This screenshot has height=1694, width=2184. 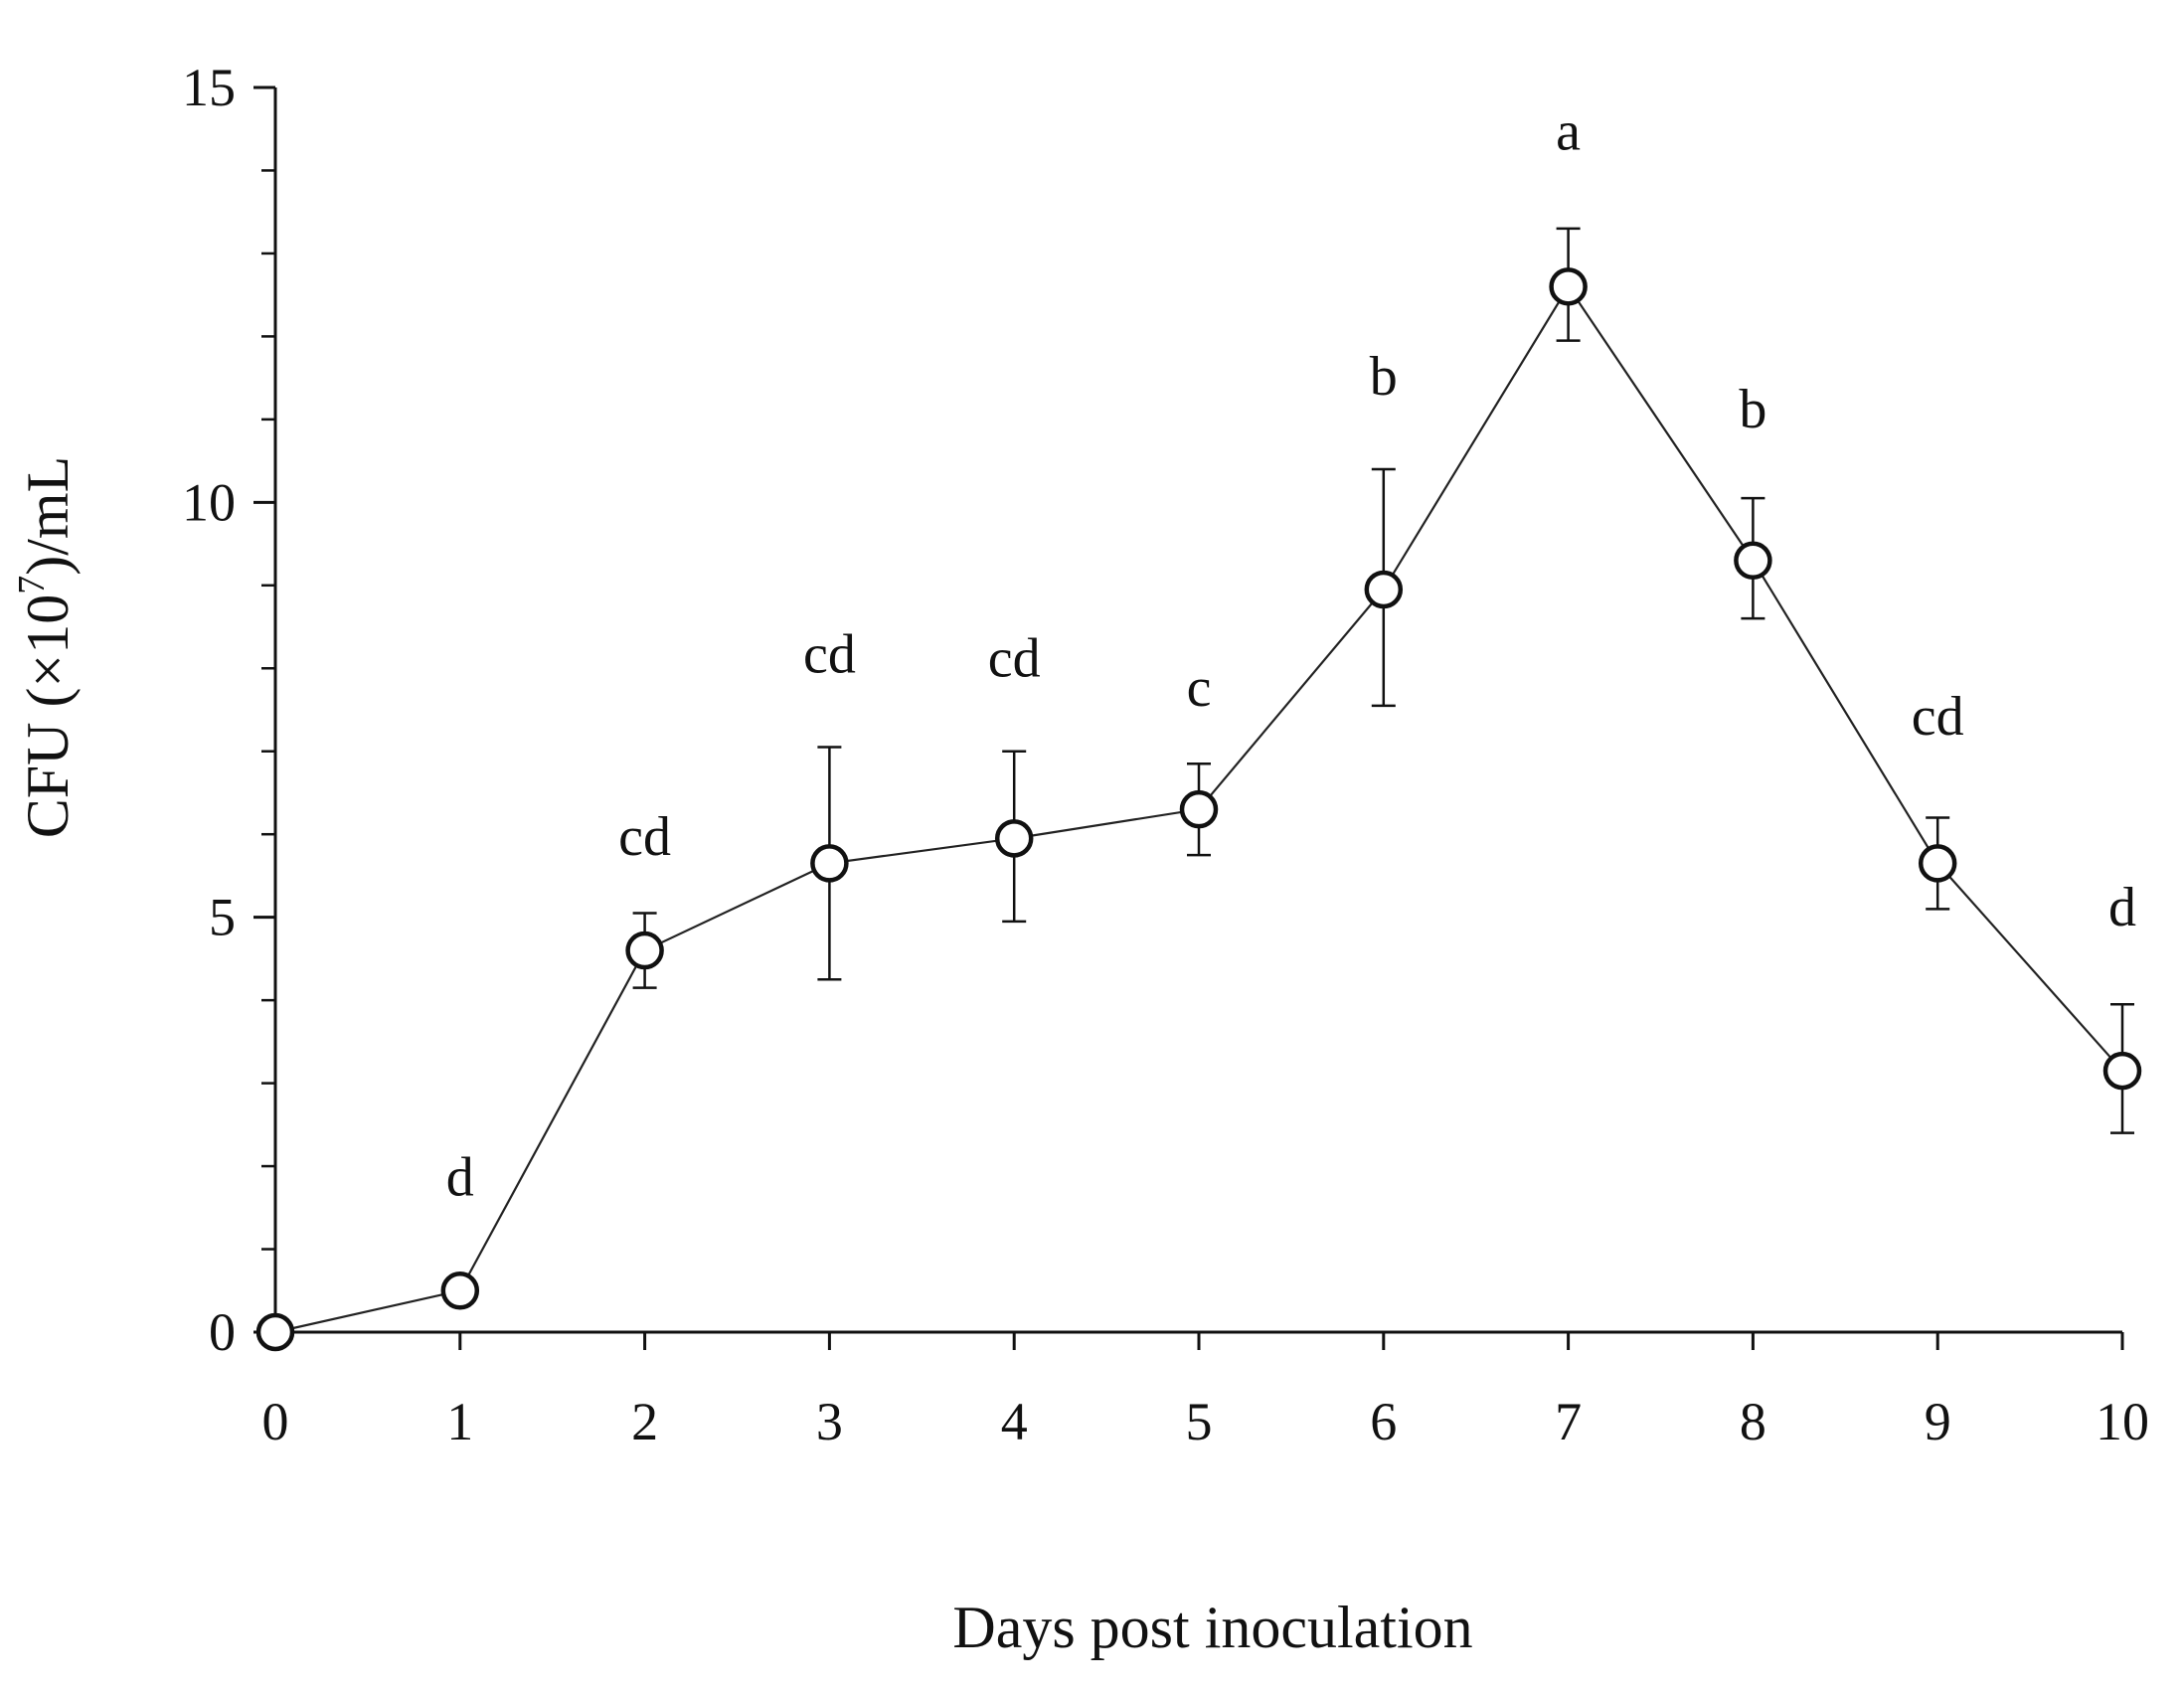 What do you see at coordinates (222, 917) in the screenshot?
I see `y-tick-label: 5` at bounding box center [222, 917].